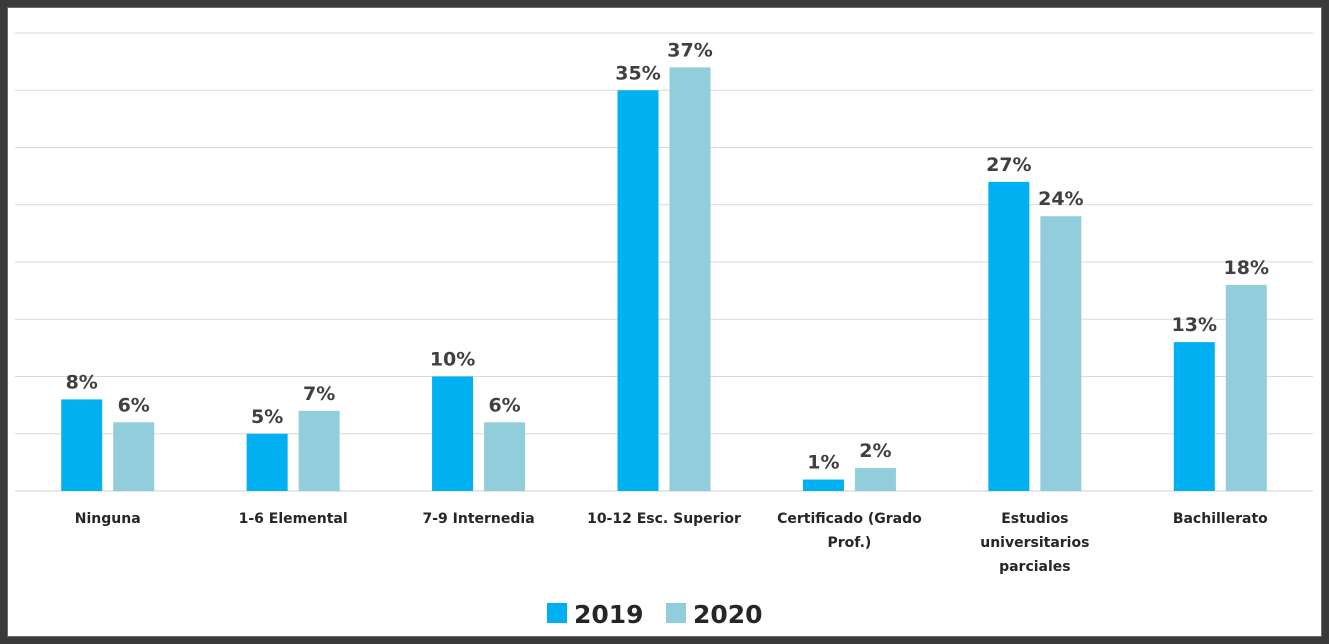 Image resolution: width=1329 pixels, height=644 pixels. What do you see at coordinates (504, 405) in the screenshot?
I see `data-label-2020-2: 6%` at bounding box center [504, 405].